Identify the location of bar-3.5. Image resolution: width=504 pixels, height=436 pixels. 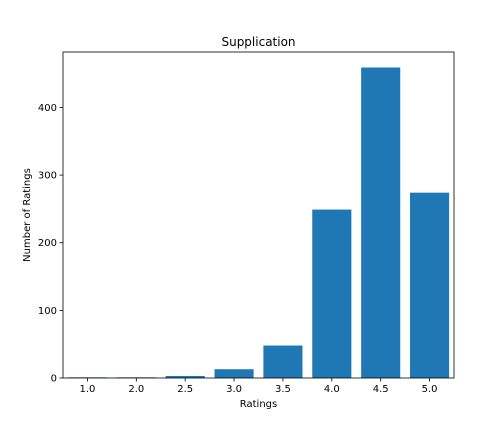
(283, 361).